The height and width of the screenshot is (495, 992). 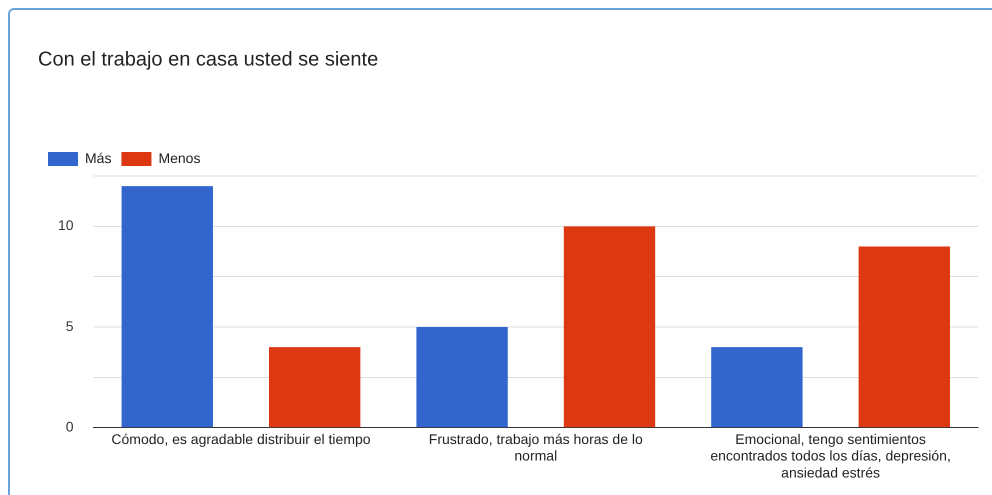 I want to click on x-tick-label: Frustrado, trabajo más horas de lo normal, so click(x=535, y=447).